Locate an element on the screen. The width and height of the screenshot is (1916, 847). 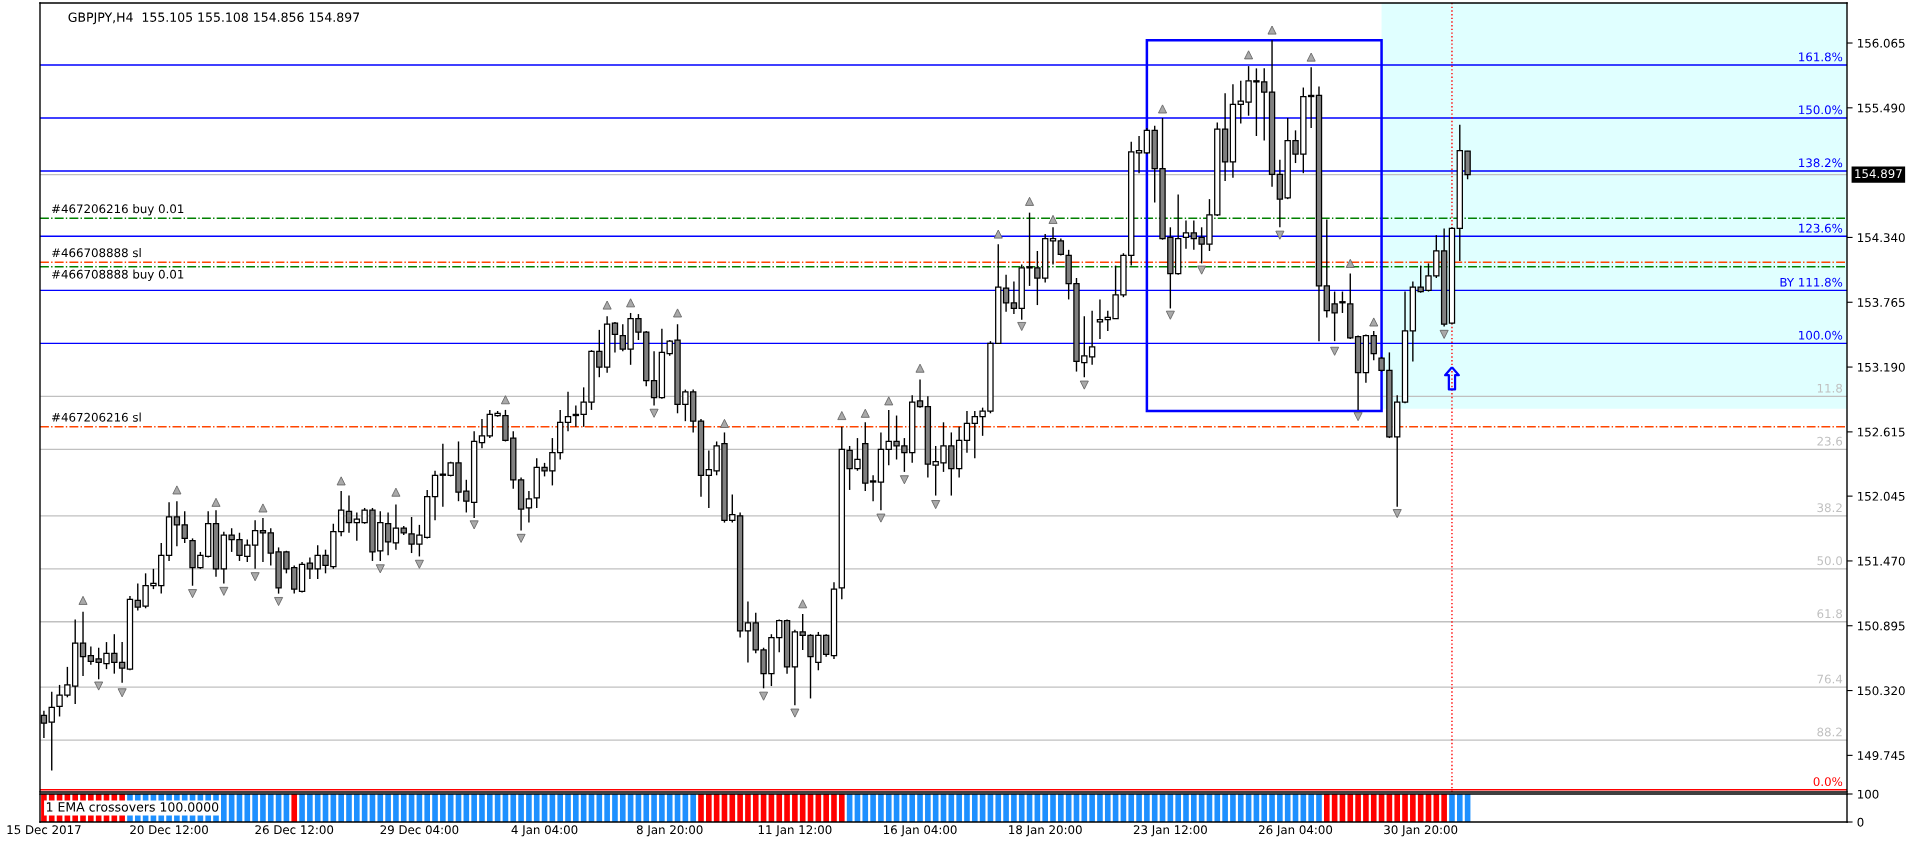
y-tick-label: 155.490 is located at coordinates (1881, 108).